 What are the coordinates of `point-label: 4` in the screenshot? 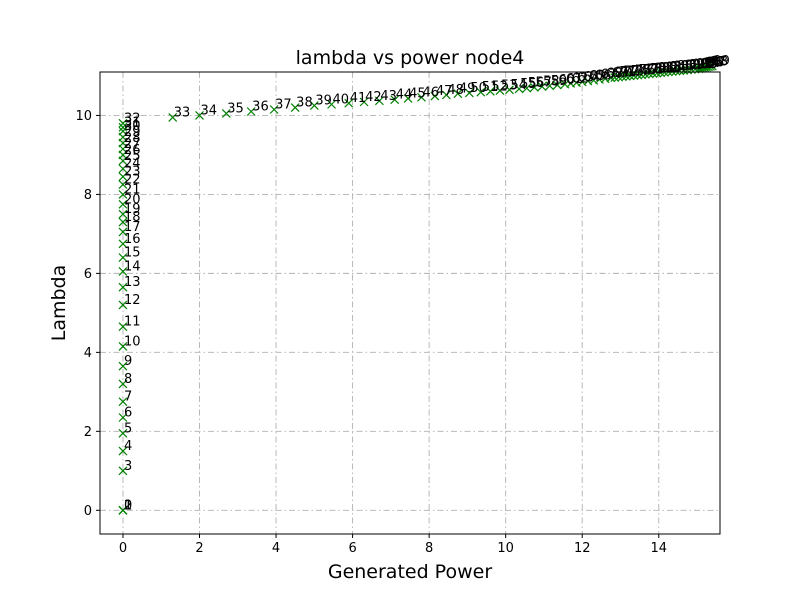 It's located at (128, 446).